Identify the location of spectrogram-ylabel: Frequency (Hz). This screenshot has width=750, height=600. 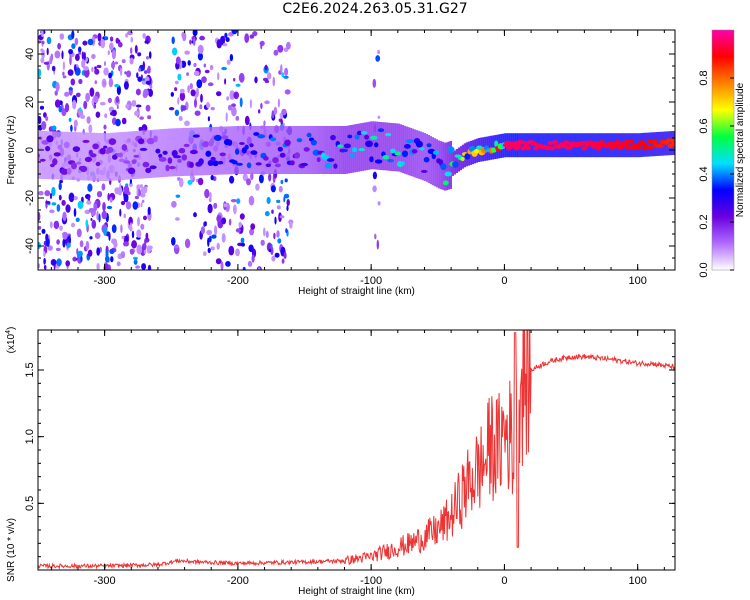
(11, 150).